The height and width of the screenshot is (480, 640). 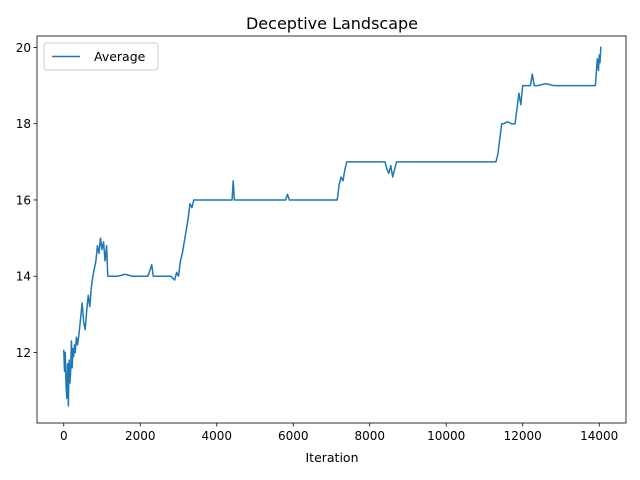 What do you see at coordinates (140, 436) in the screenshot?
I see `x-tick-label: 2000` at bounding box center [140, 436].